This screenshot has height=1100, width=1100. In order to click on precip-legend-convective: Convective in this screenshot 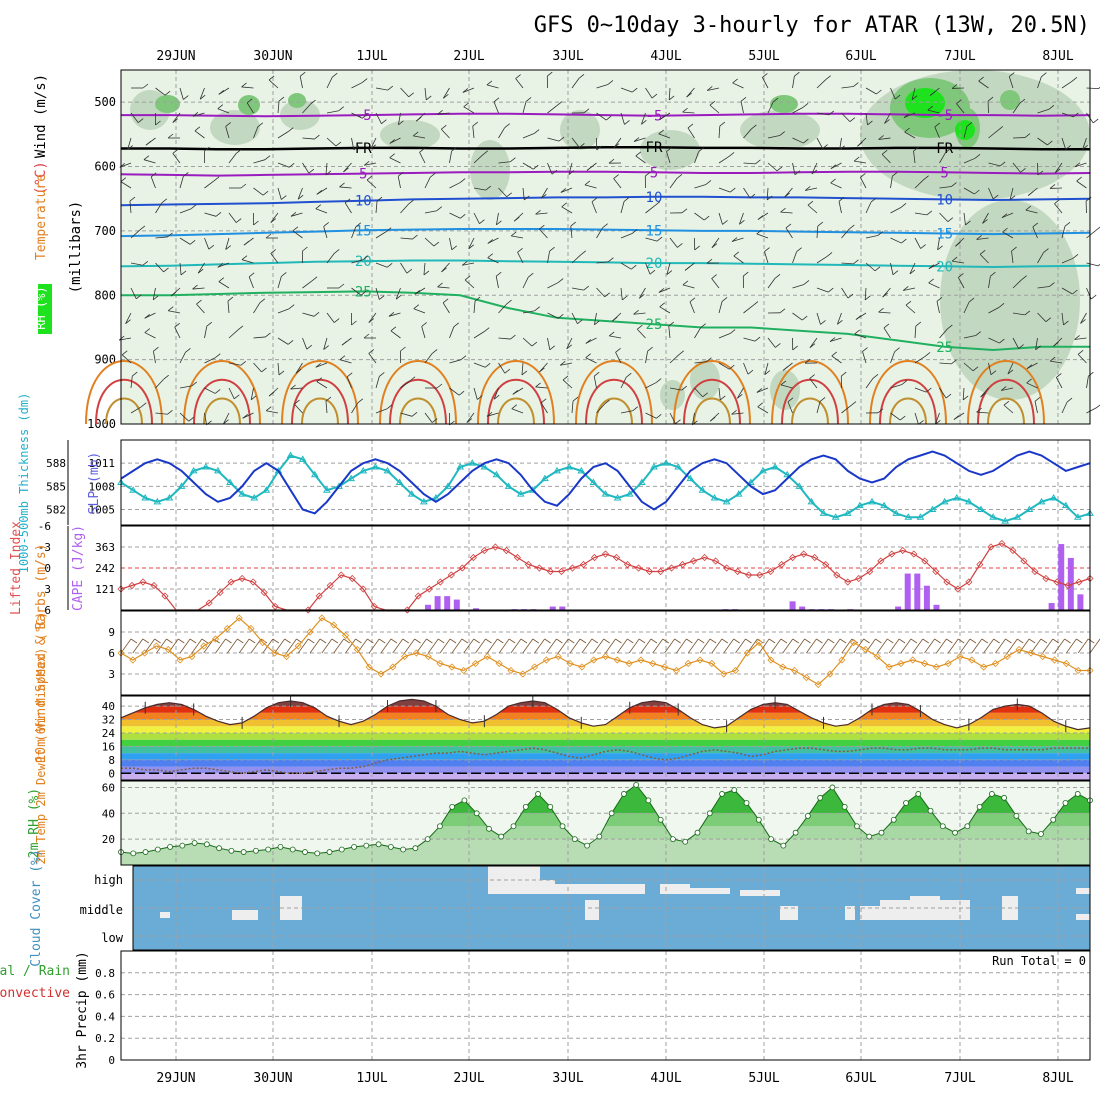, I will do `click(35, 993)`.